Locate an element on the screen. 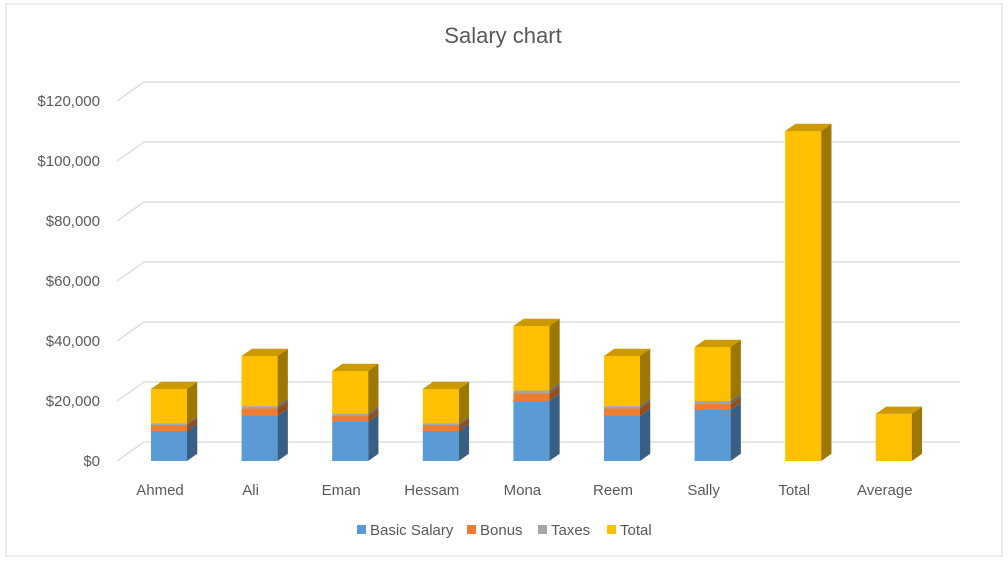  legend-item: Bonus is located at coordinates (495, 530).